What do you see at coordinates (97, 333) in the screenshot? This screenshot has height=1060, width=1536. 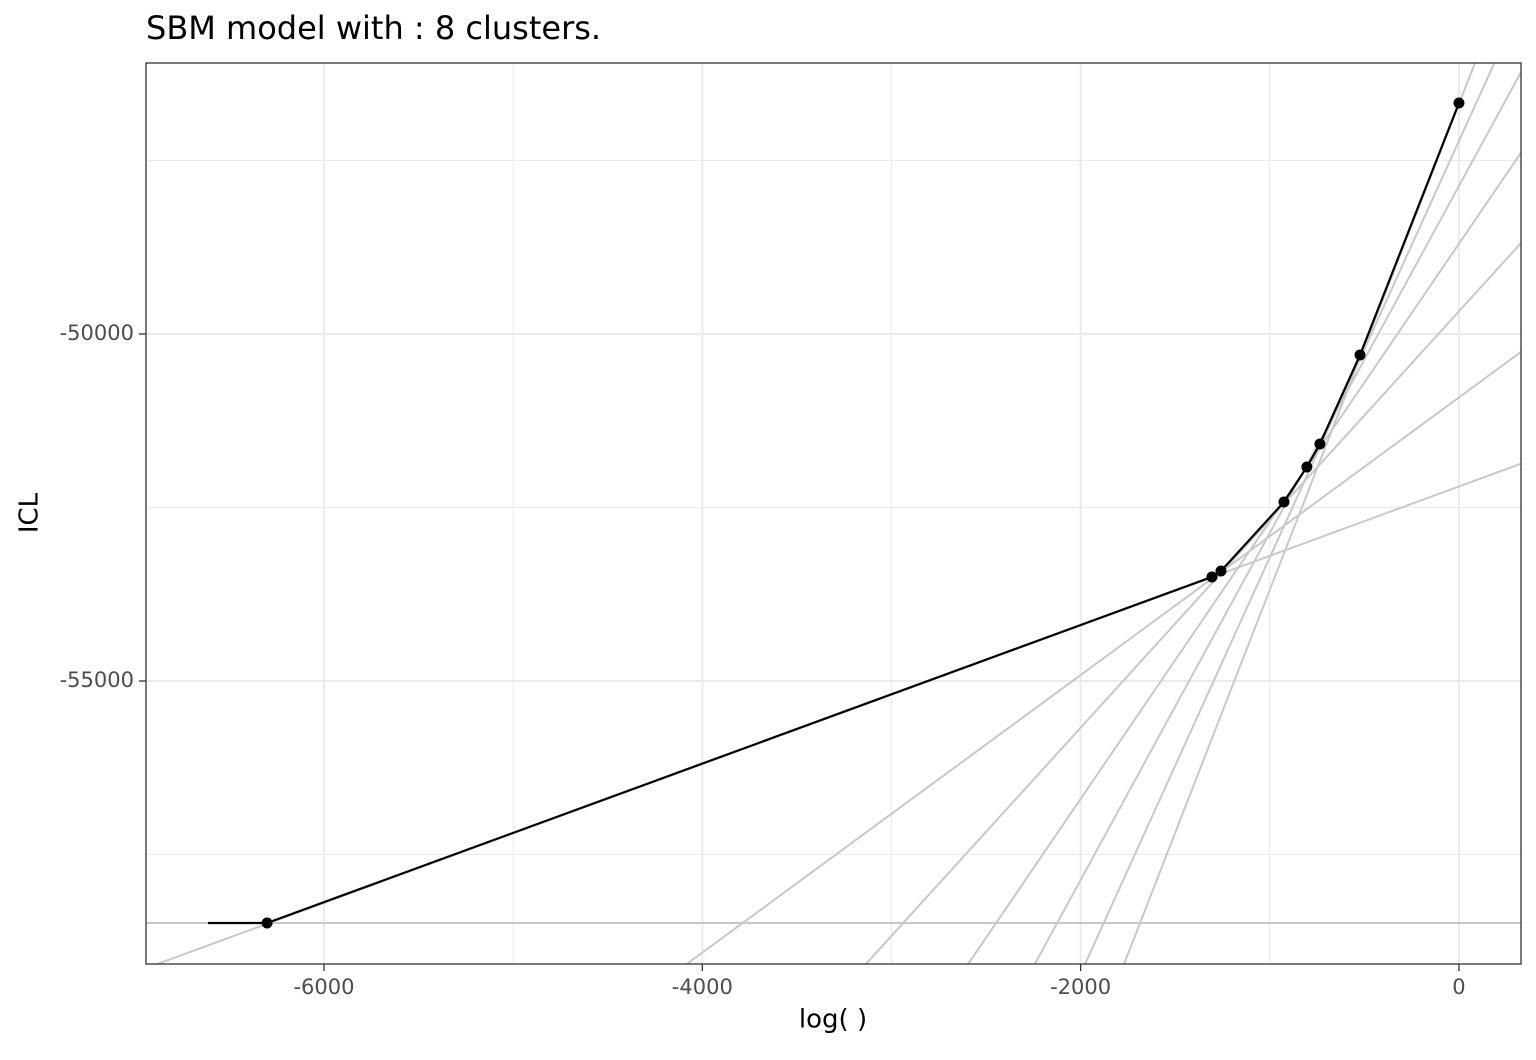 I see `y-tick-label: -50000` at bounding box center [97, 333].